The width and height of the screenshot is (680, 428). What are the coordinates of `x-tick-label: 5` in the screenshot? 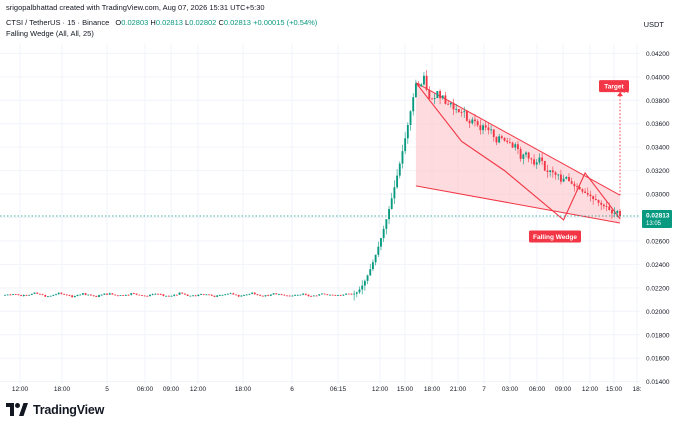 It's located at (107, 389).